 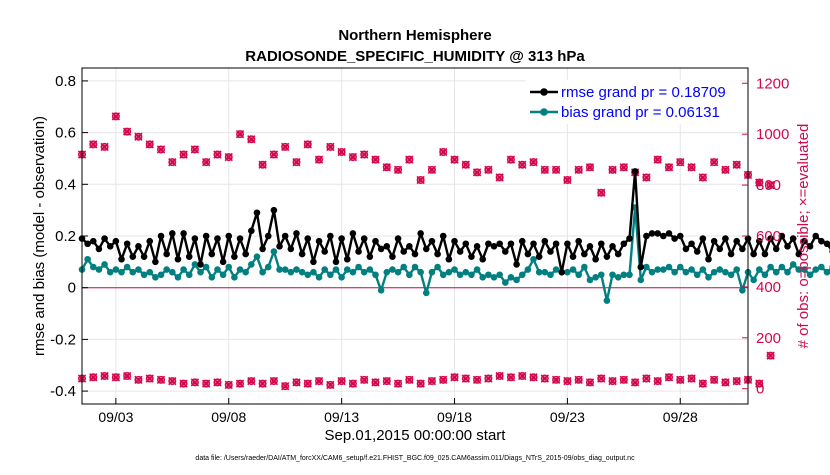 What do you see at coordinates (772, 134) in the screenshot?
I see `y-tick-label-right: 1000` at bounding box center [772, 134].